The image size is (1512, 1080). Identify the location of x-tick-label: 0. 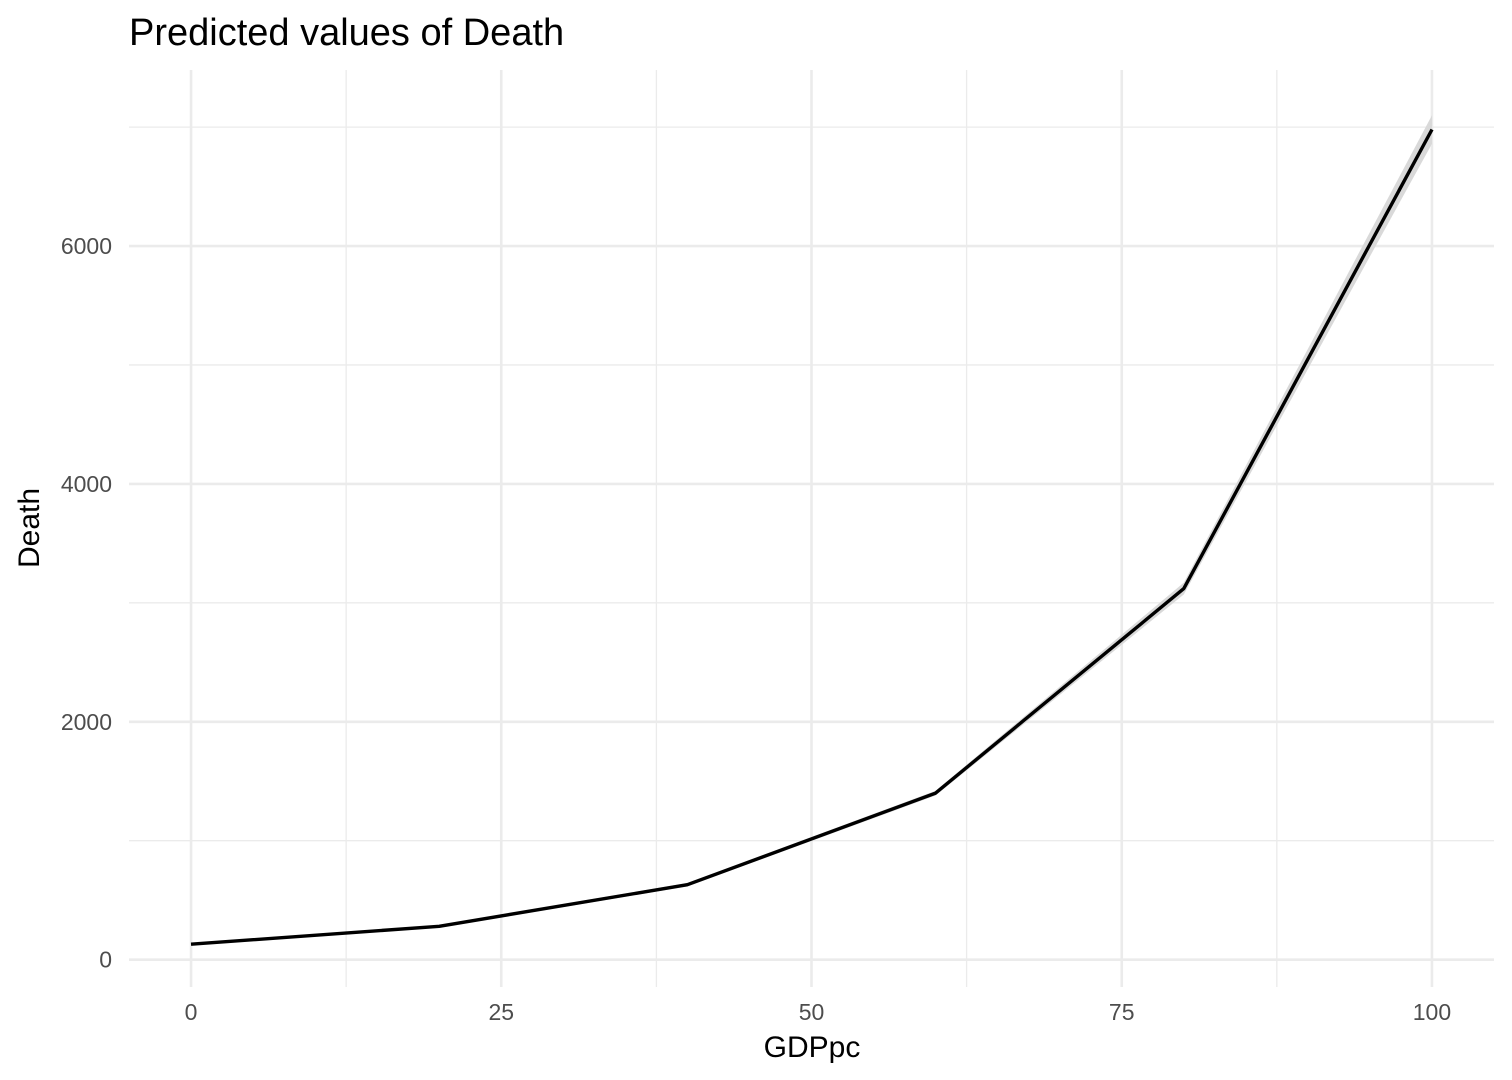
(191, 1012).